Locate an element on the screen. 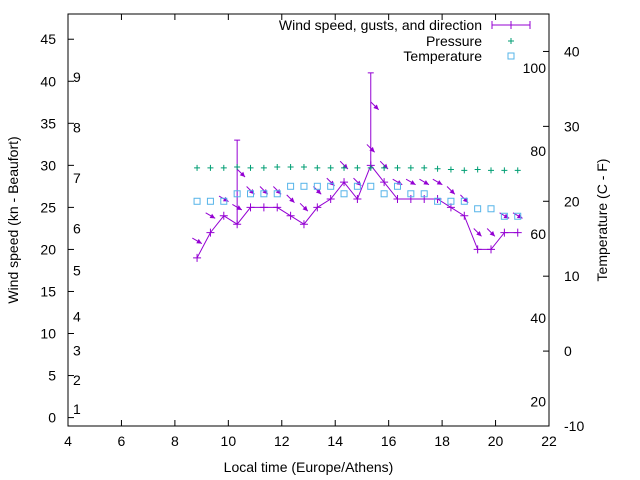 The width and height of the screenshot is (640, 480). y-right-tick-label: 20 is located at coordinates (572, 201).